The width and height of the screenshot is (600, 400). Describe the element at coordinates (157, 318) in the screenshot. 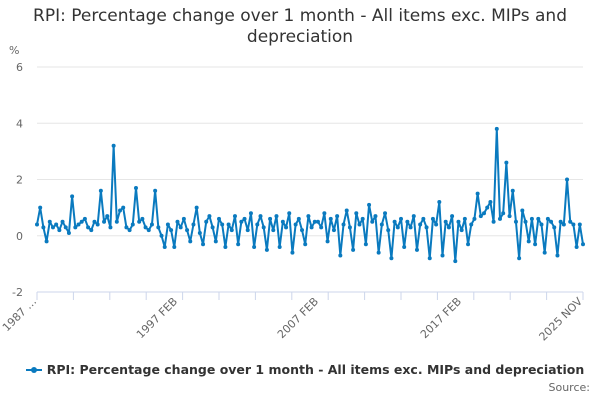

I see `svg-text: 1997 FEB` at that location.